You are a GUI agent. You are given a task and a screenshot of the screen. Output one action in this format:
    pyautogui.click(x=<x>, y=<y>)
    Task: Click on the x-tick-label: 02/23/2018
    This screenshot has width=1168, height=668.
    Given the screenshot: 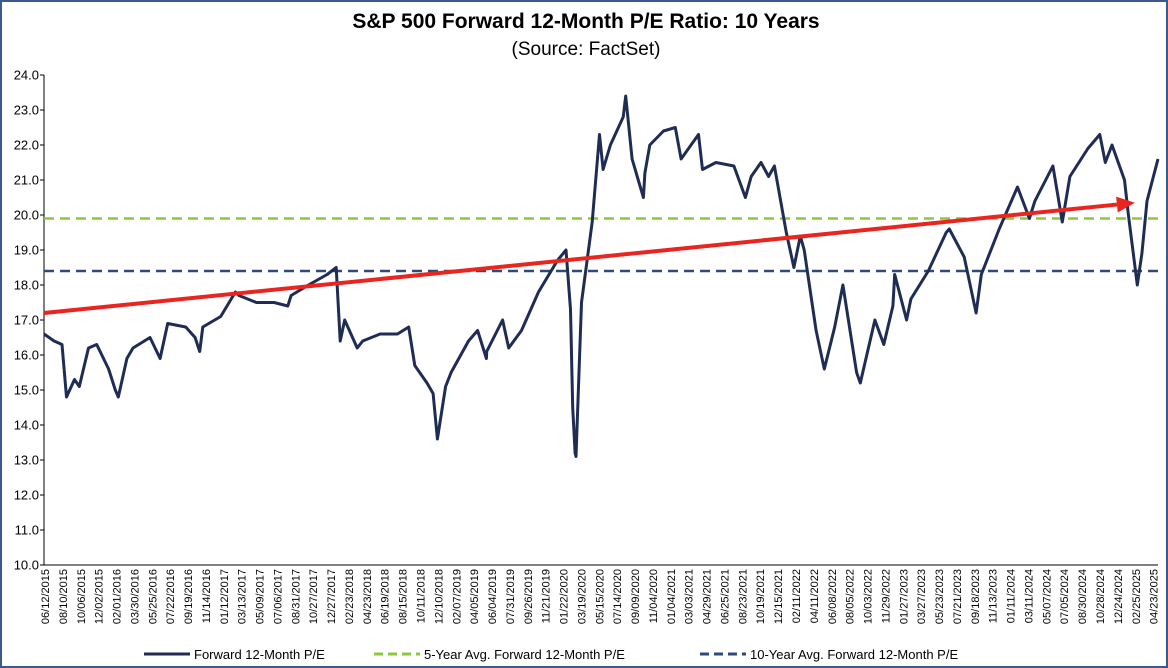 What is the action you would take?
    pyautogui.click(x=350, y=596)
    